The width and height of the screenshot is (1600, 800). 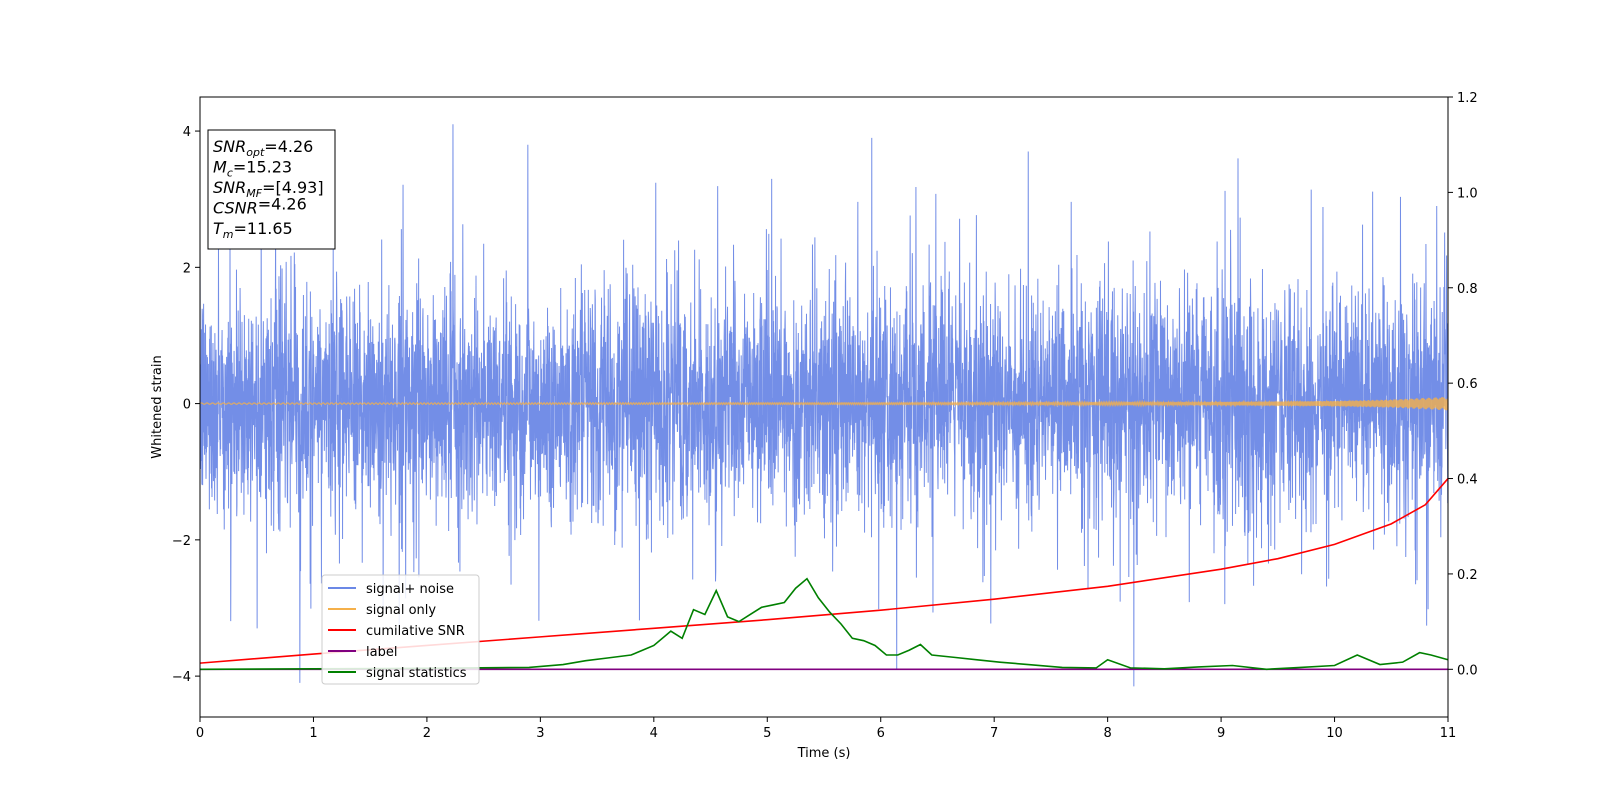 What do you see at coordinates (157, 406) in the screenshot?
I see `y-axis-label: Whitened strain` at bounding box center [157, 406].